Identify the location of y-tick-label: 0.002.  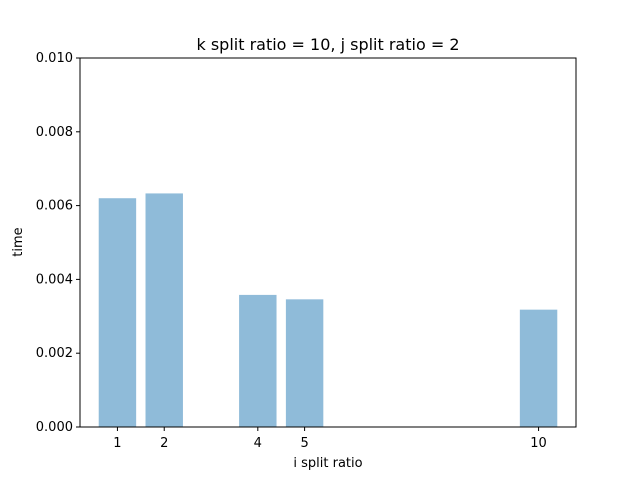
(54, 353).